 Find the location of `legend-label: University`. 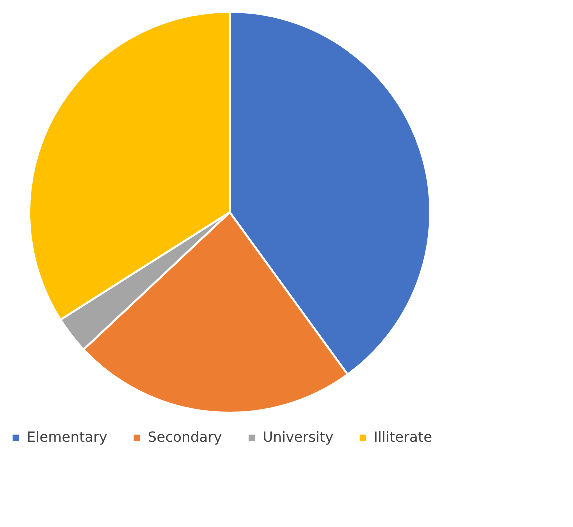

legend-label: University is located at coordinates (298, 438).